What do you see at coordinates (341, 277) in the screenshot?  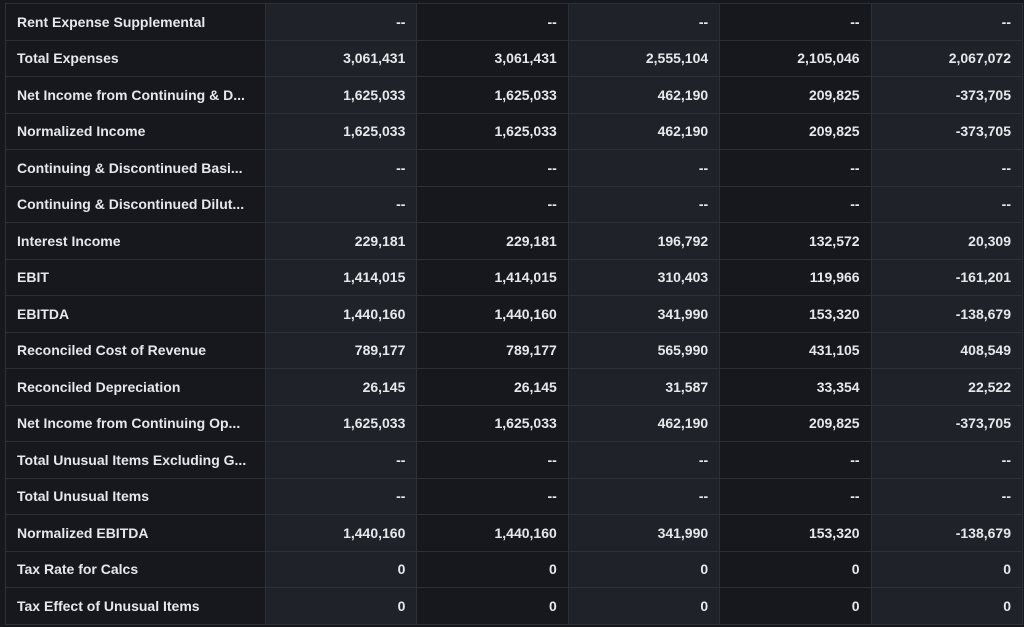 I see `value-cell: 1,414,015` at bounding box center [341, 277].